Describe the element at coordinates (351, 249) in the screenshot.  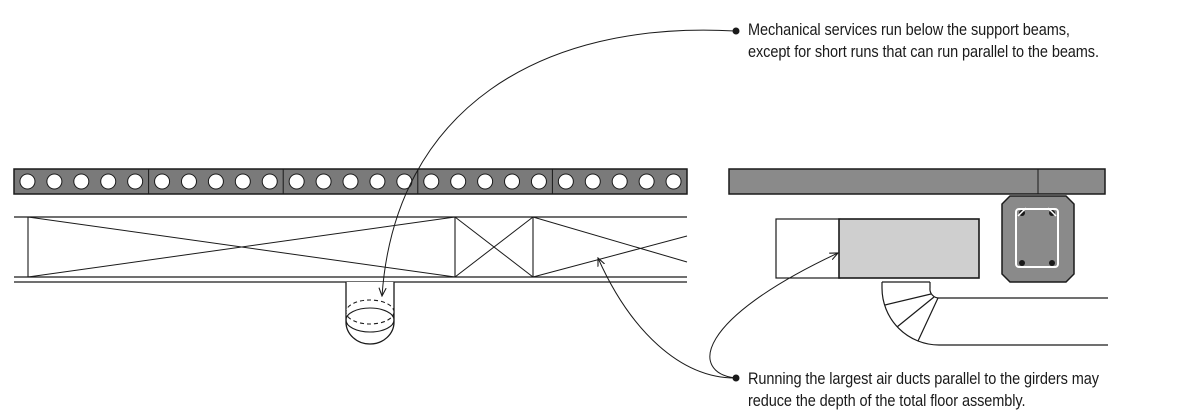
I see `open-web-joist` at that location.